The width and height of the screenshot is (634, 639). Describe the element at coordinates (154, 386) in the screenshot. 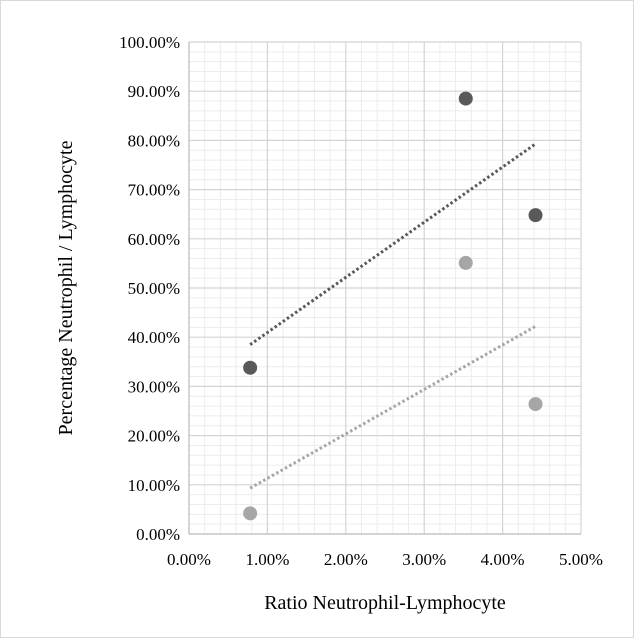

I see `y-tick-label: 30.00%` at that location.